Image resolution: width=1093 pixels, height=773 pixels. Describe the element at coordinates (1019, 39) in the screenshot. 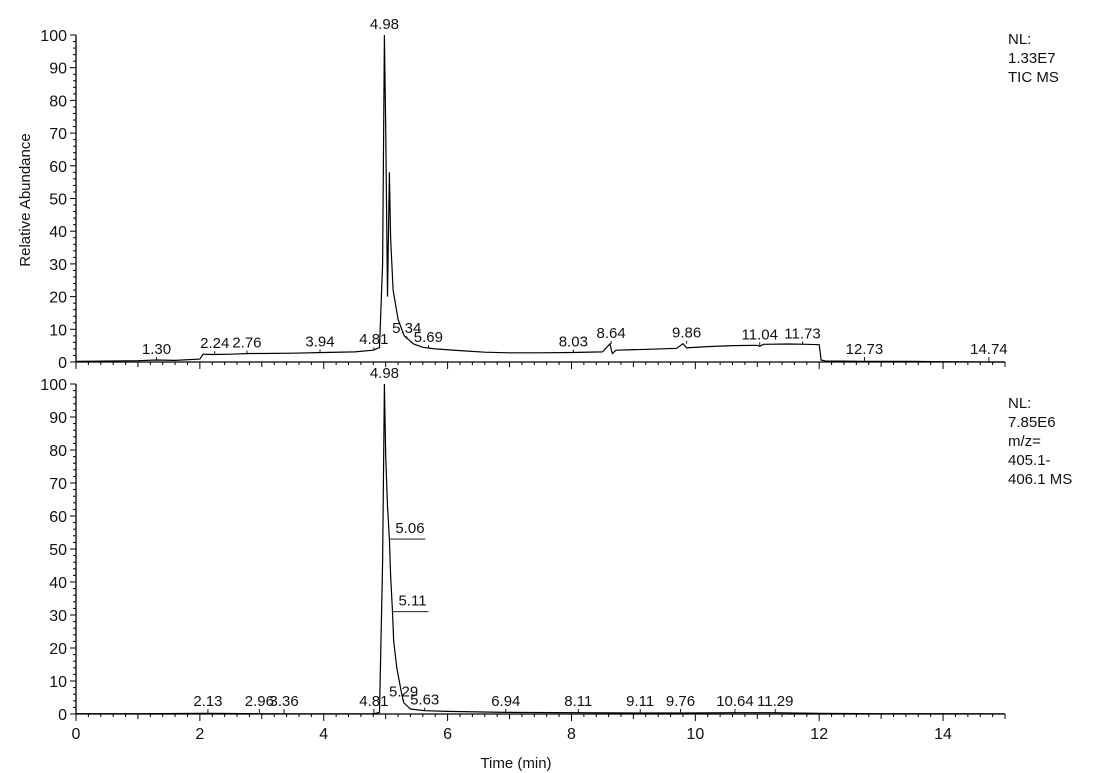

I see `top-info-line-1: NL:` at that location.